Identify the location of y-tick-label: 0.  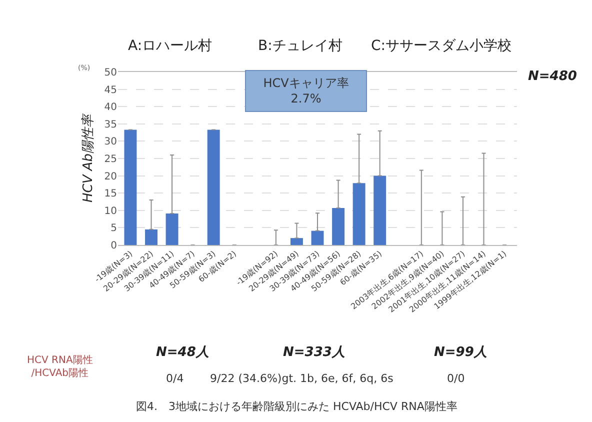
(113, 246).